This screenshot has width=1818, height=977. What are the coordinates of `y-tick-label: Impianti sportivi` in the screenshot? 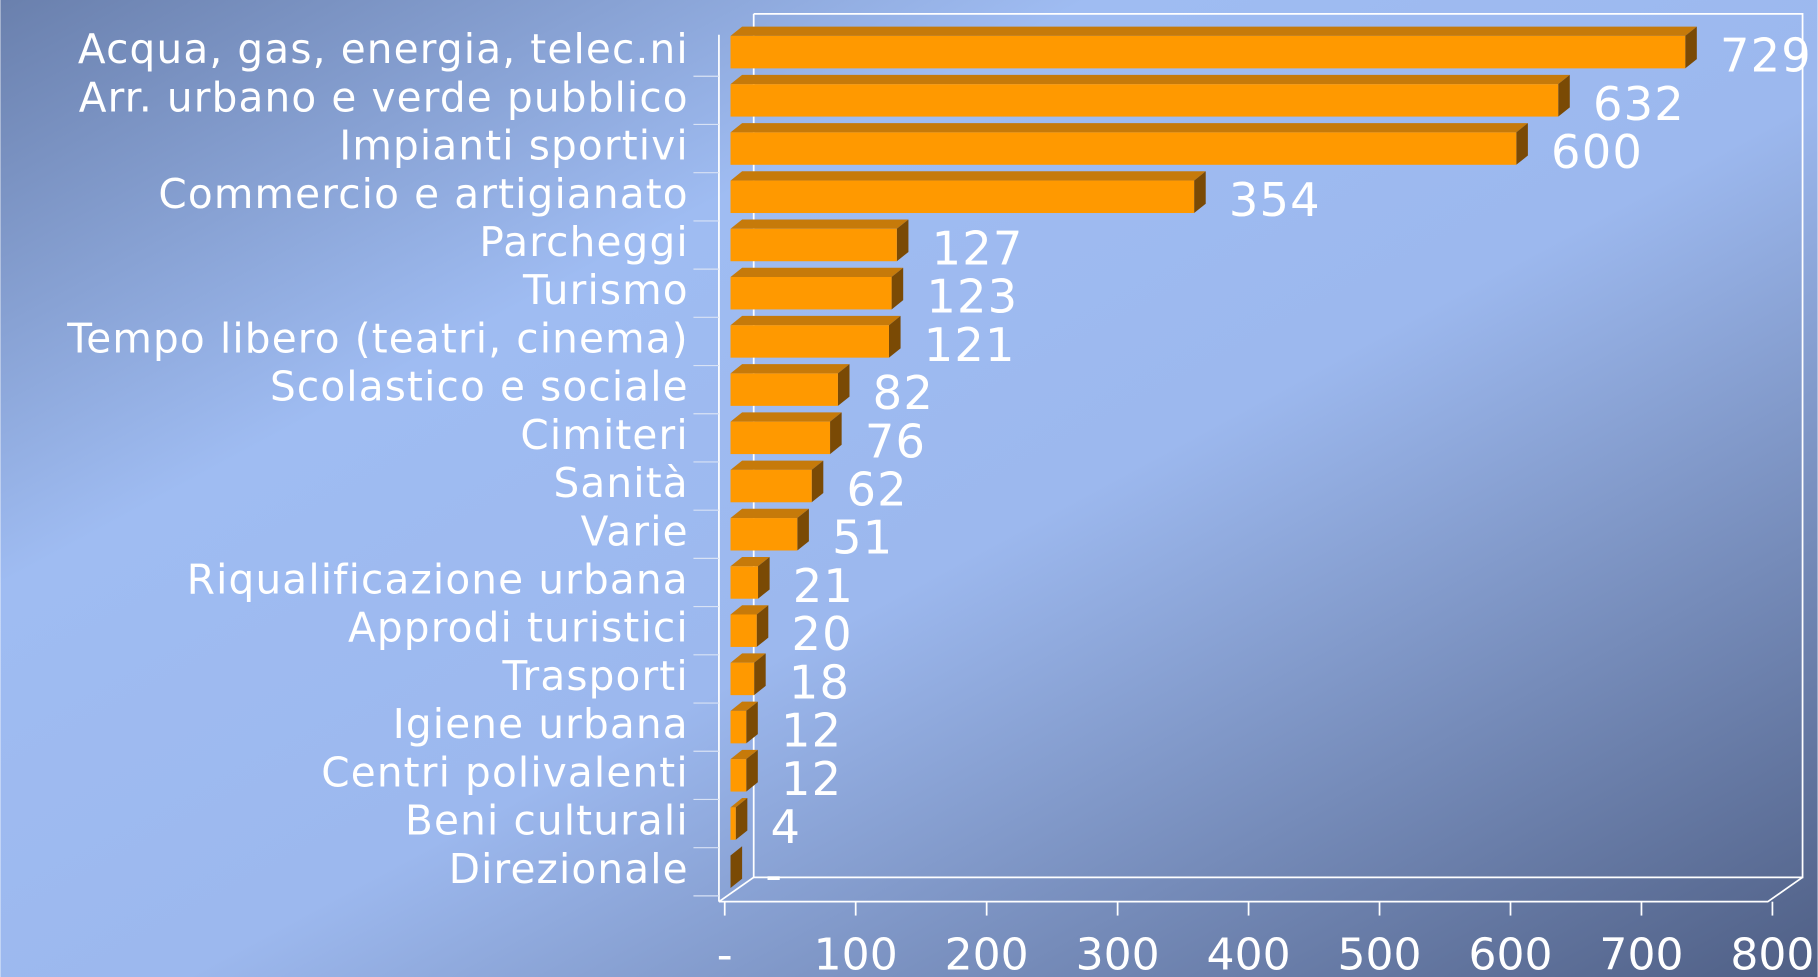 It's located at (514, 146).